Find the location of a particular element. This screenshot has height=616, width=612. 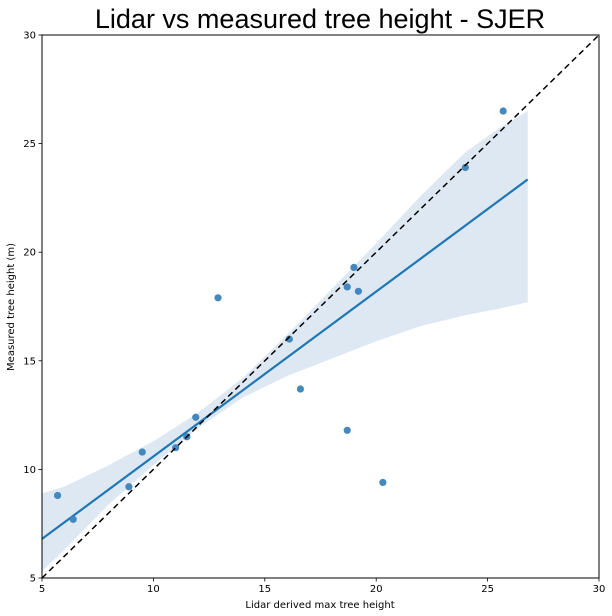

x-tick-label: 15 is located at coordinates (264, 589).